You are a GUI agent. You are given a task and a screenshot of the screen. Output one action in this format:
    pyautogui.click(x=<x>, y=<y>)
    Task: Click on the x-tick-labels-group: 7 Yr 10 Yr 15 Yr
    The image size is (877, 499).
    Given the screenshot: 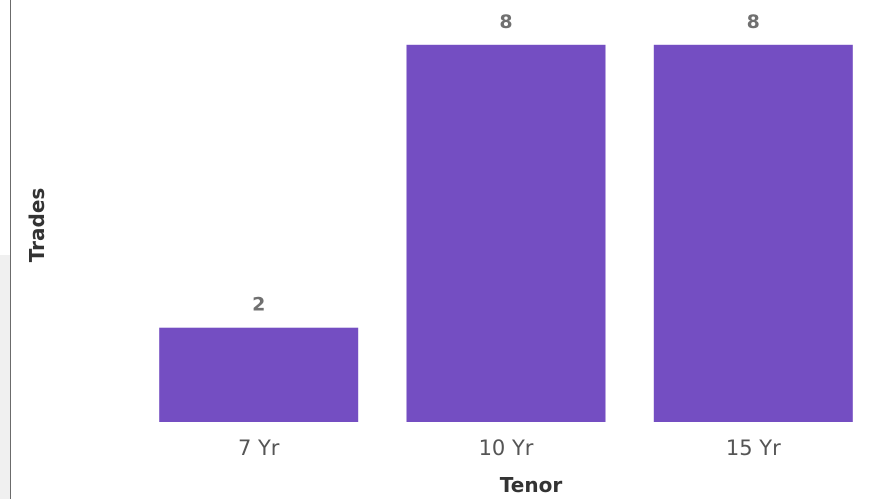 What is the action you would take?
    pyautogui.click(x=509, y=448)
    